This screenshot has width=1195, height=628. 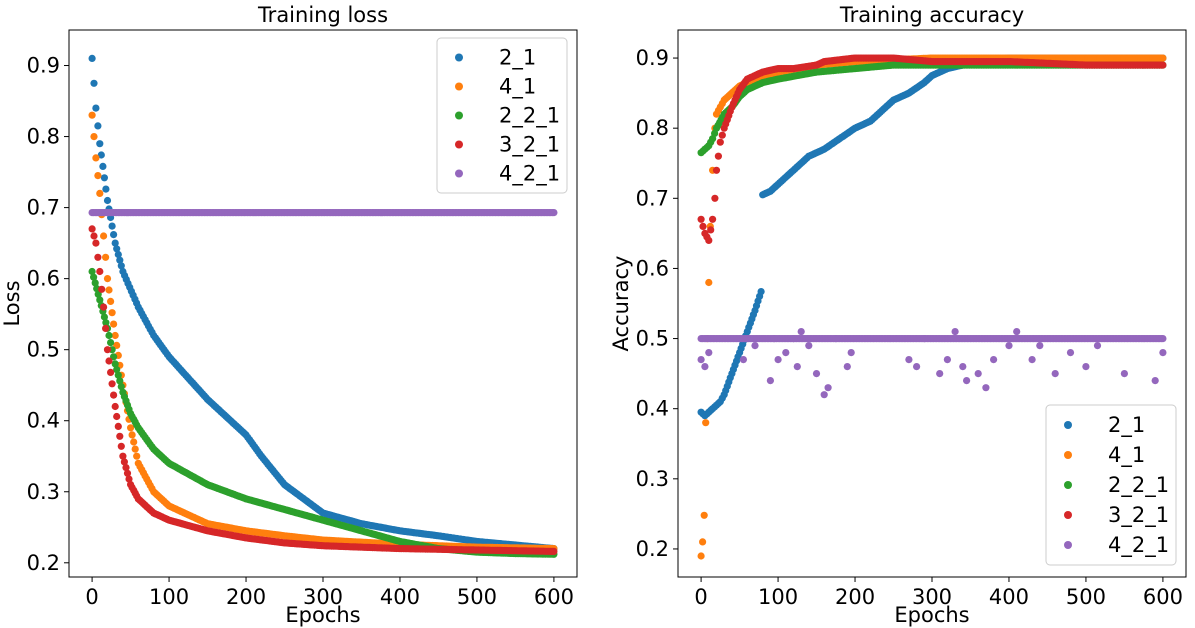 I want to click on y-tick-label: 0.6, so click(x=652, y=268).